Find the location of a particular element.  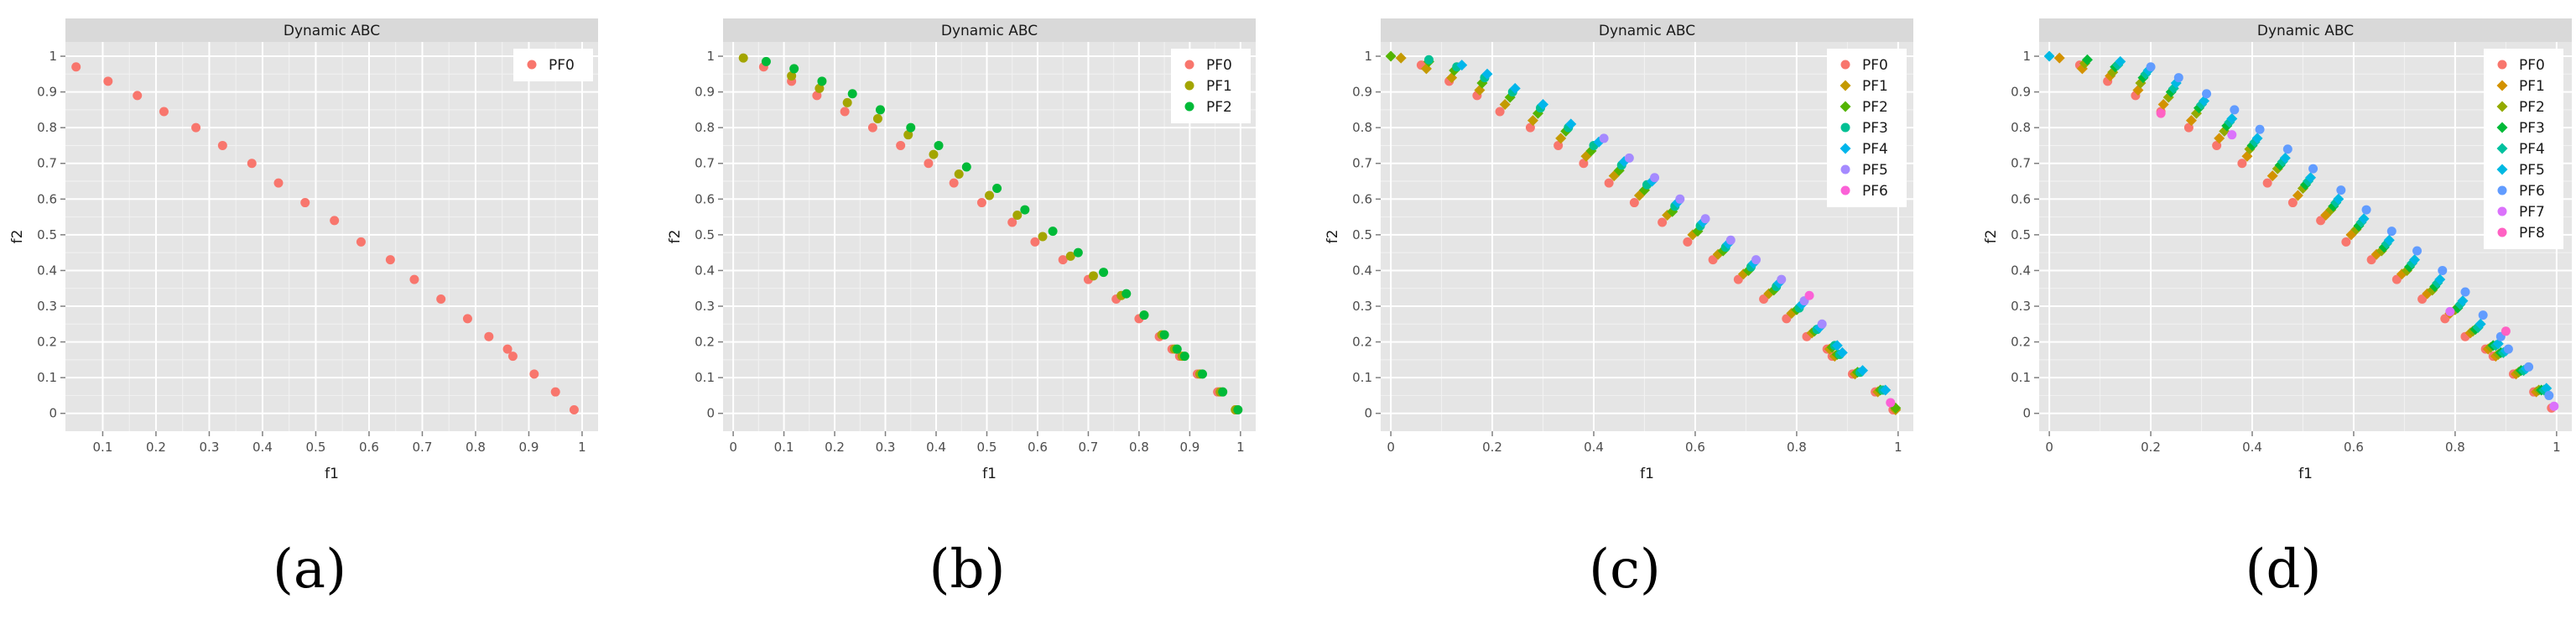

x-tick-label: 0.5 is located at coordinates (987, 447).